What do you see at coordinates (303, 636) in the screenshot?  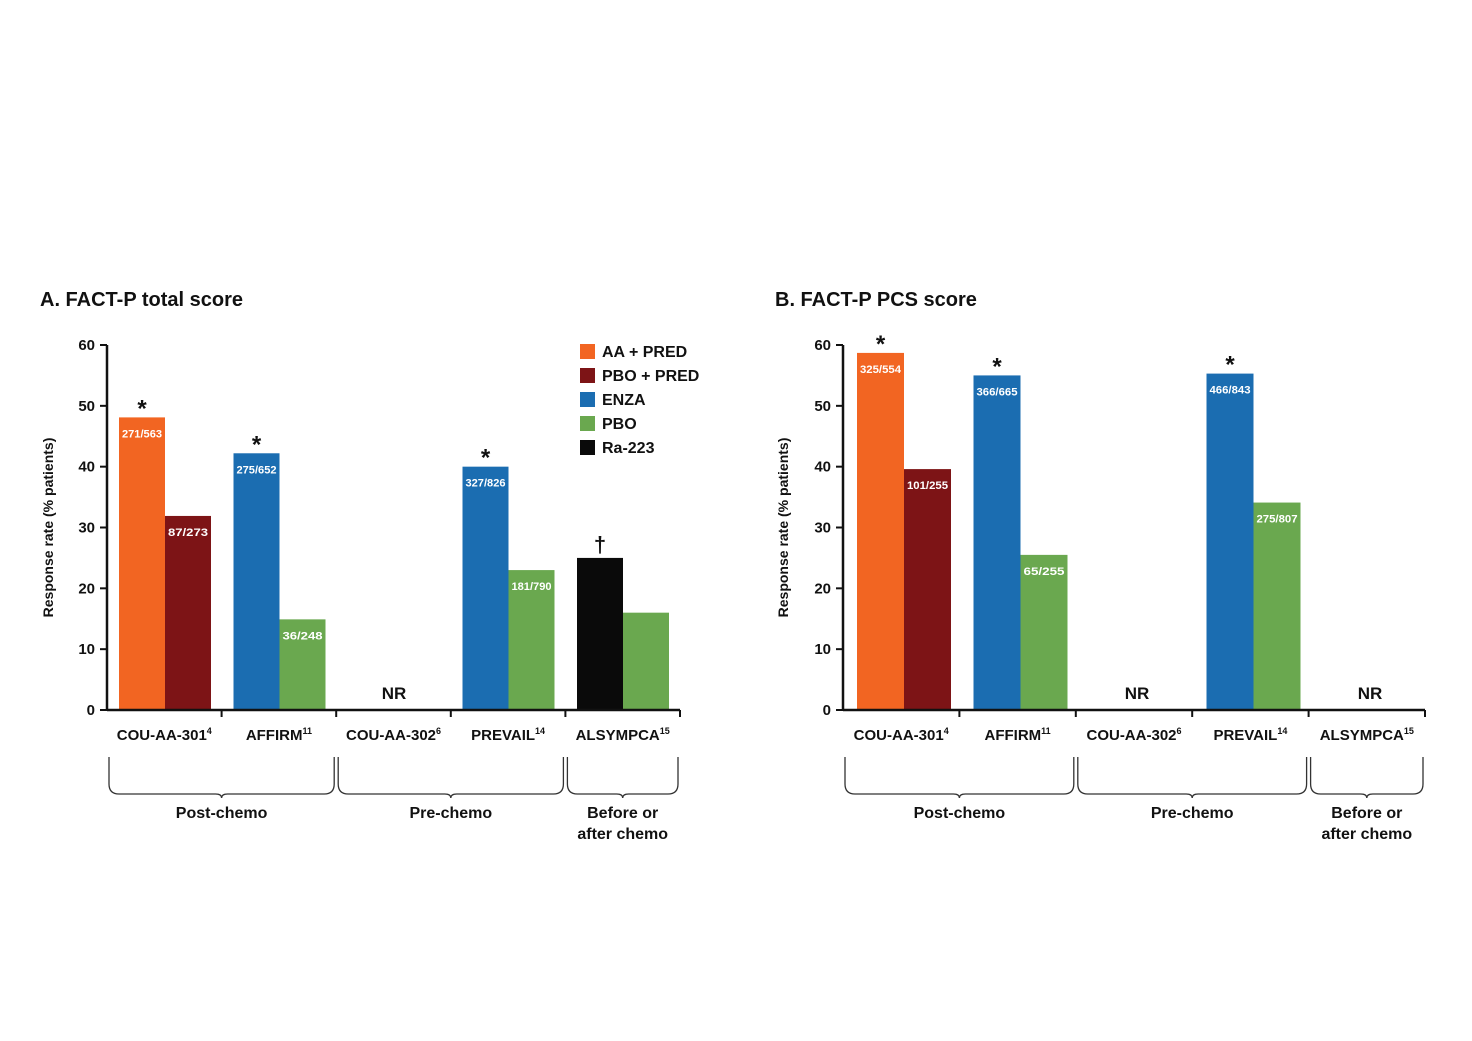 I see `bar-data-label: 36/248` at bounding box center [303, 636].